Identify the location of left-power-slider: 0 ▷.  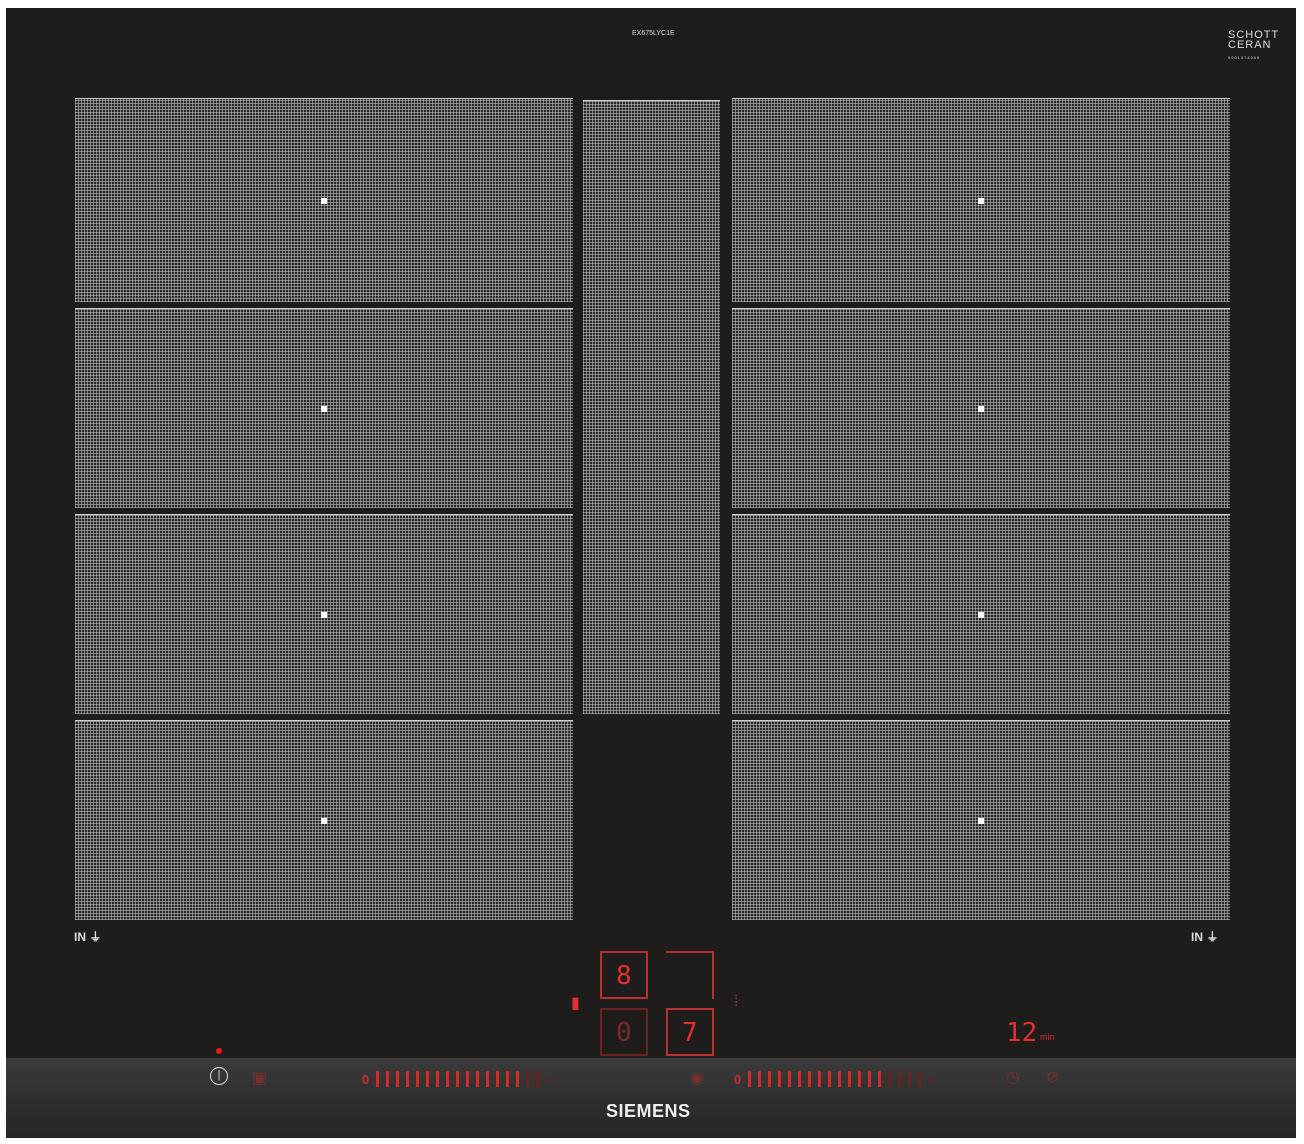
(459, 1079).